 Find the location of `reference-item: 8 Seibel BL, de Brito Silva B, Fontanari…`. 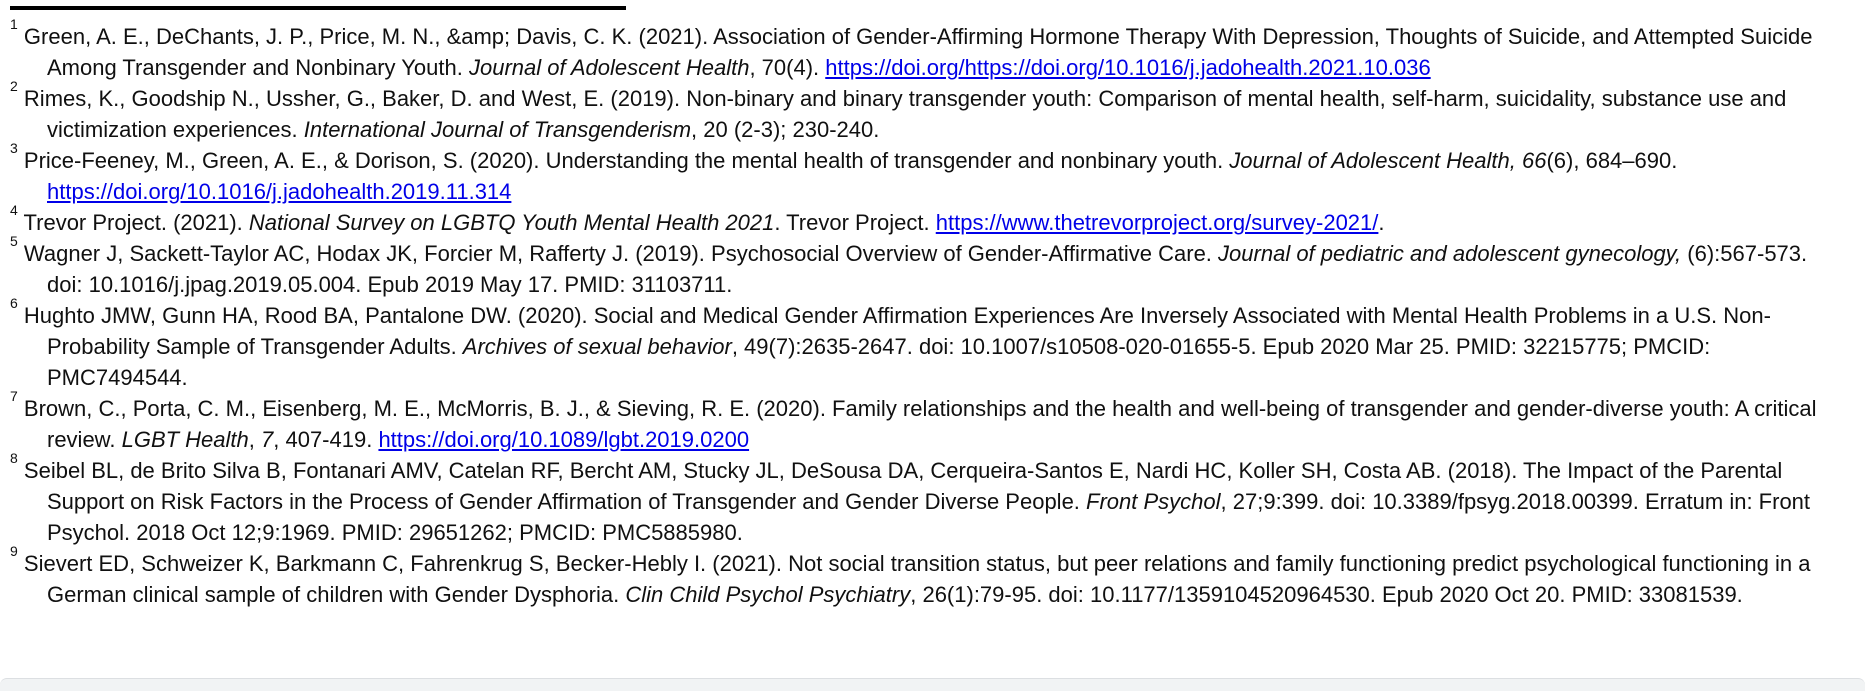

reference-item: 8 Seibel BL, de Brito Silva B, Fontanari… is located at coordinates (928, 499).